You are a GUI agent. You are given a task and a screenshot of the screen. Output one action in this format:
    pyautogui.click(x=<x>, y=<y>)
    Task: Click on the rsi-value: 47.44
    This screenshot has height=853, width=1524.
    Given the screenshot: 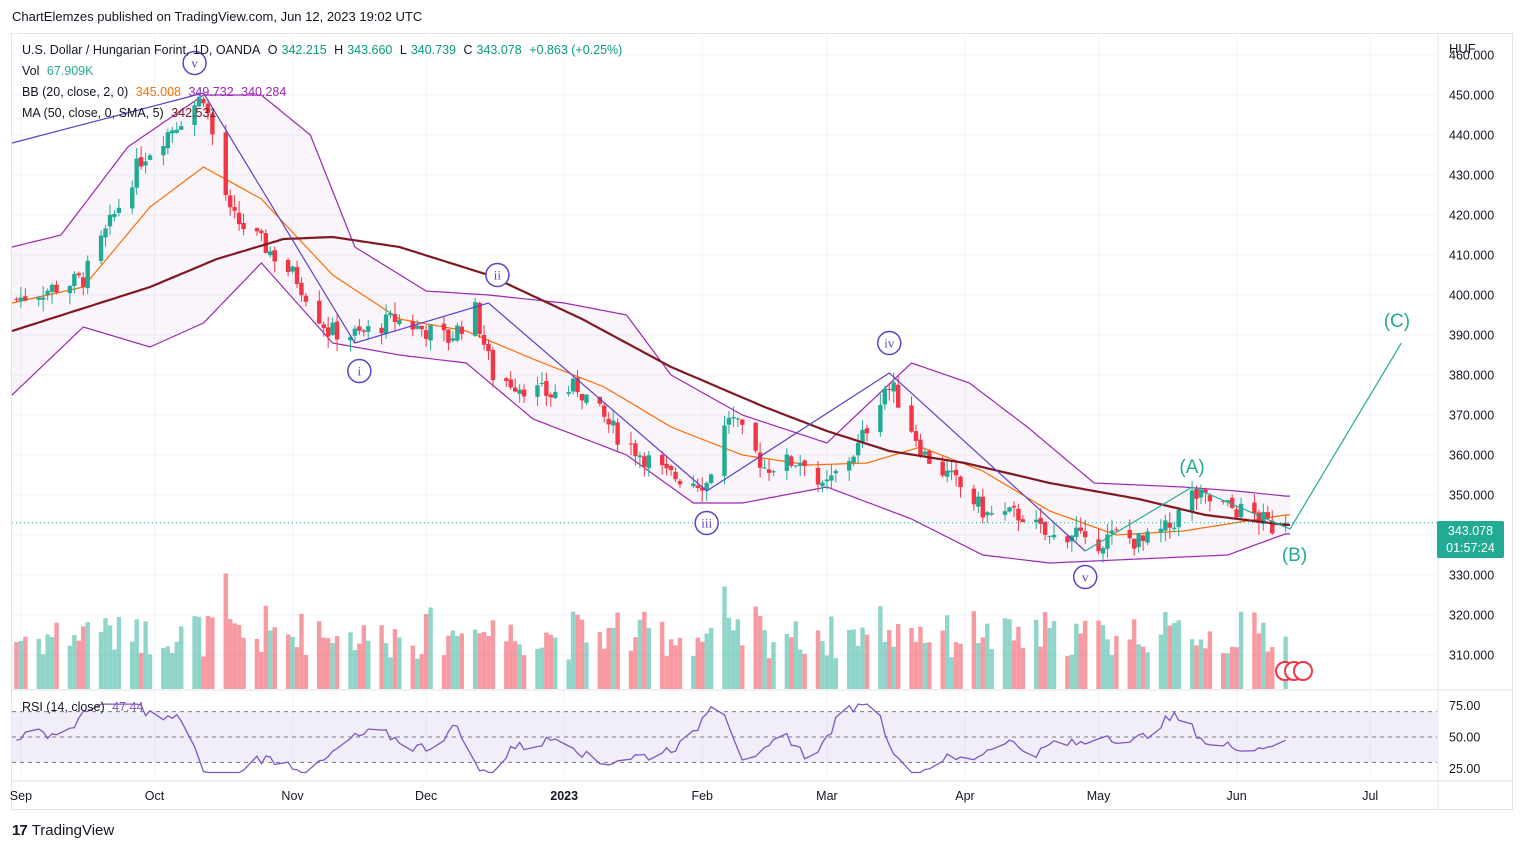 What is the action you would take?
    pyautogui.click(x=128, y=707)
    